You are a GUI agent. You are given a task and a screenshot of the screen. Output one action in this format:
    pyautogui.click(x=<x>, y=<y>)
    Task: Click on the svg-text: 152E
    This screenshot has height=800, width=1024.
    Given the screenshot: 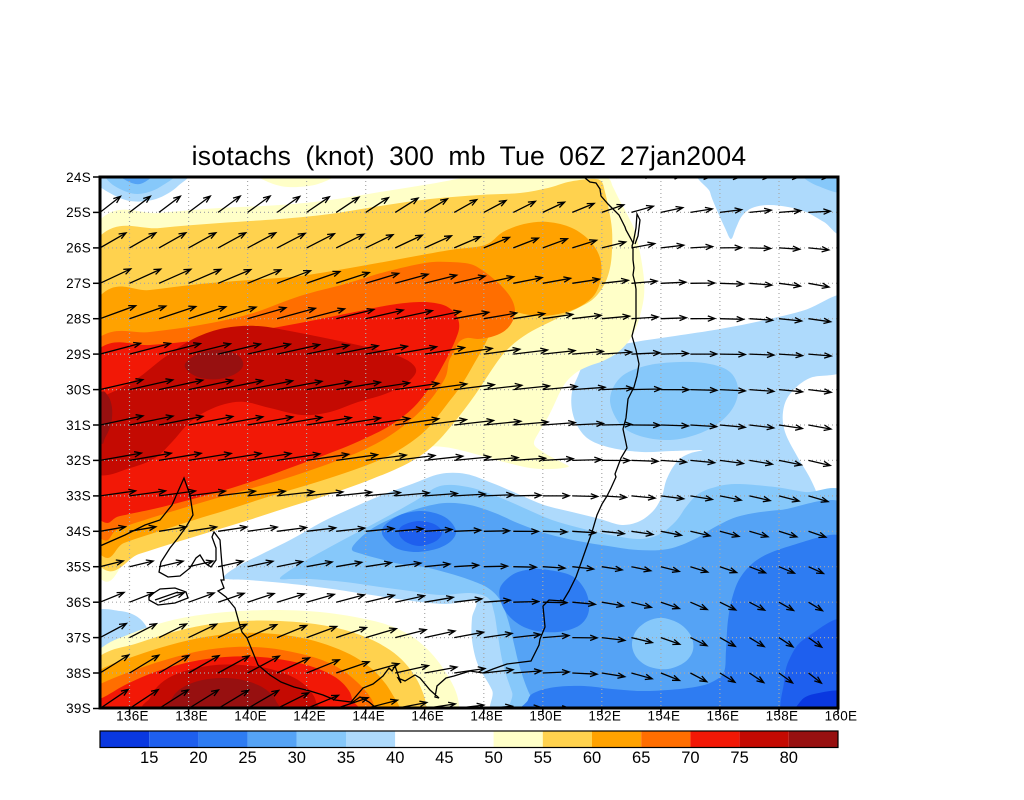 What is the action you would take?
    pyautogui.click(x=604, y=716)
    